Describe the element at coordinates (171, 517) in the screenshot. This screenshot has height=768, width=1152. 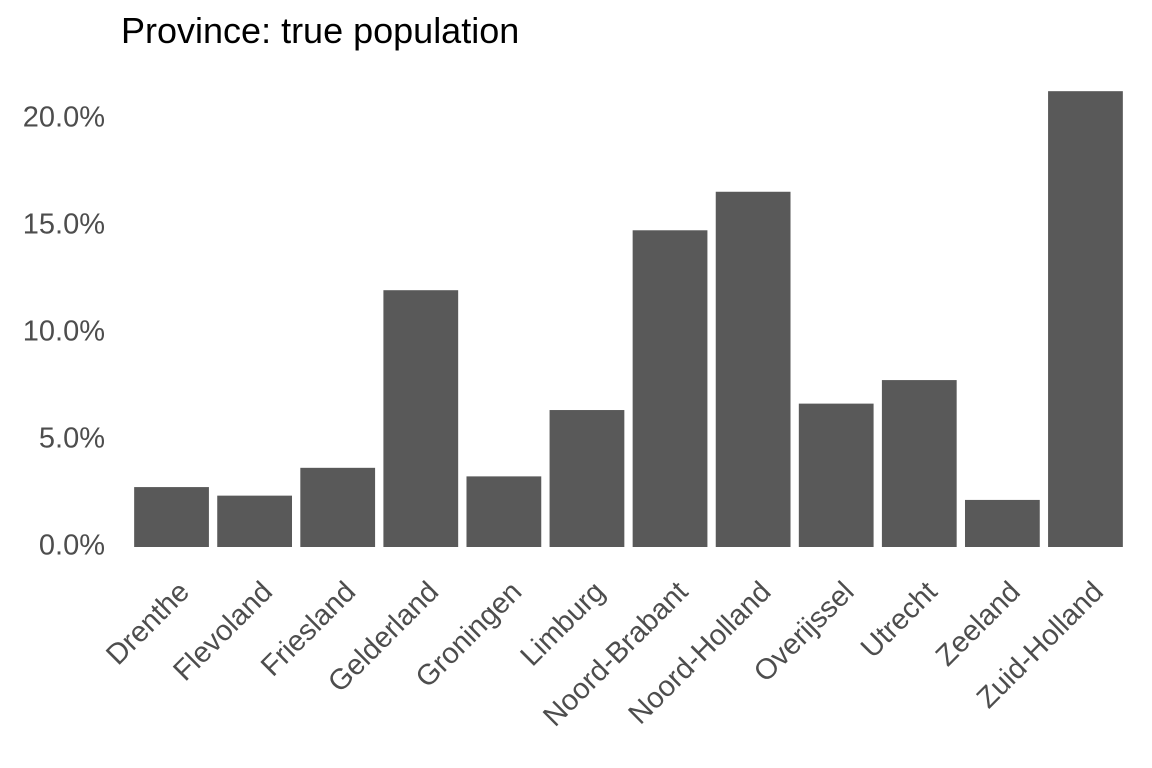
I see `bar-drenthe` at that location.